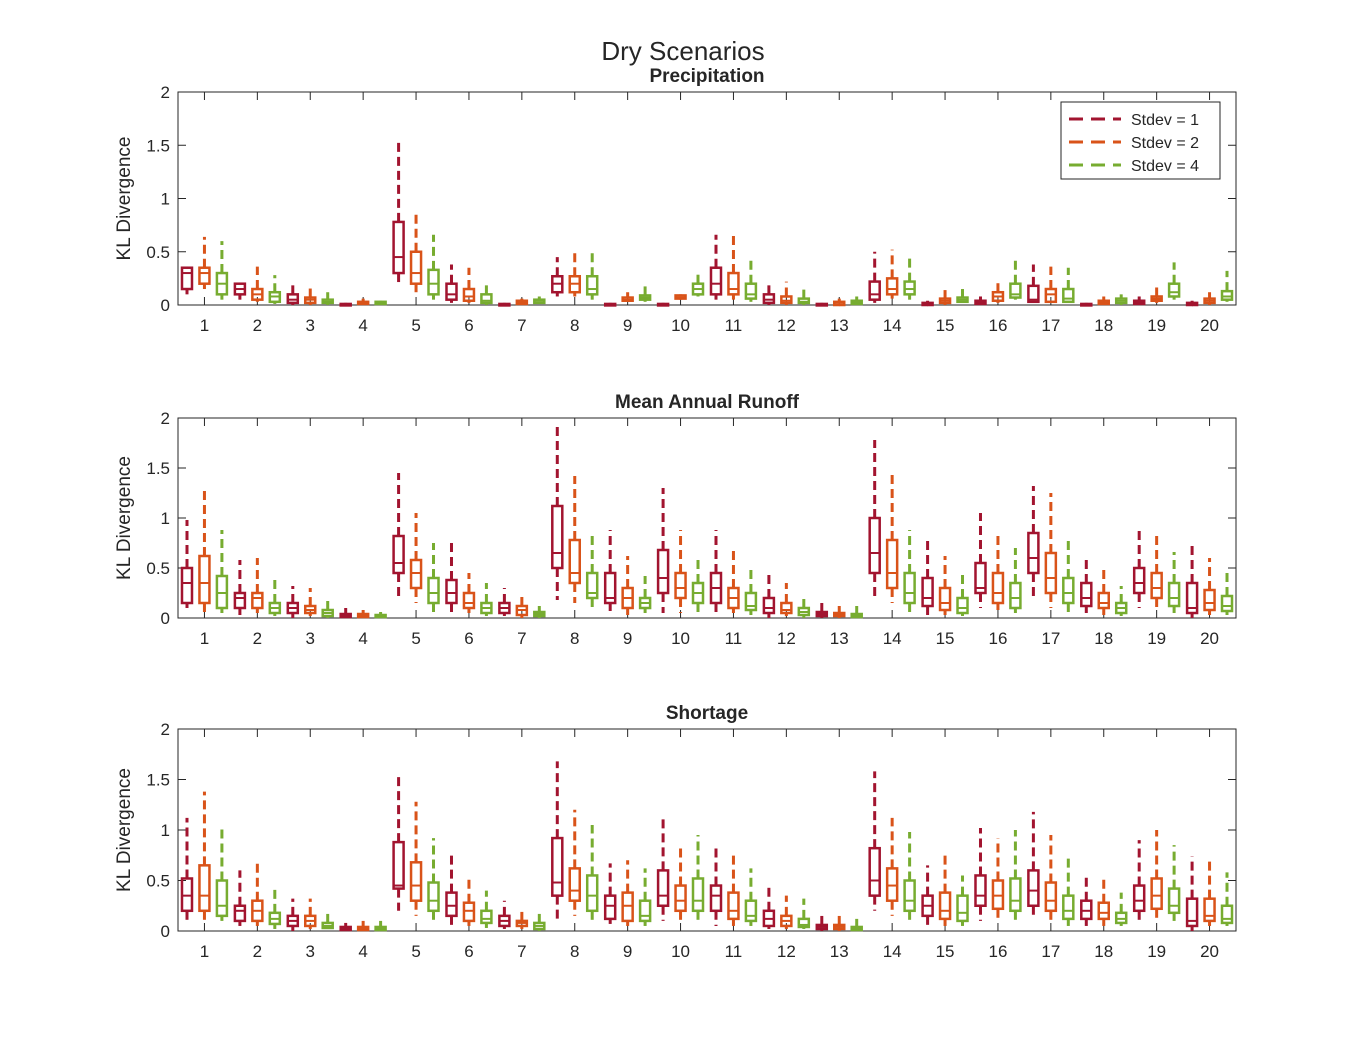  Describe the element at coordinates (627, 951) in the screenshot. I see `x-tick-label: 9` at that location.